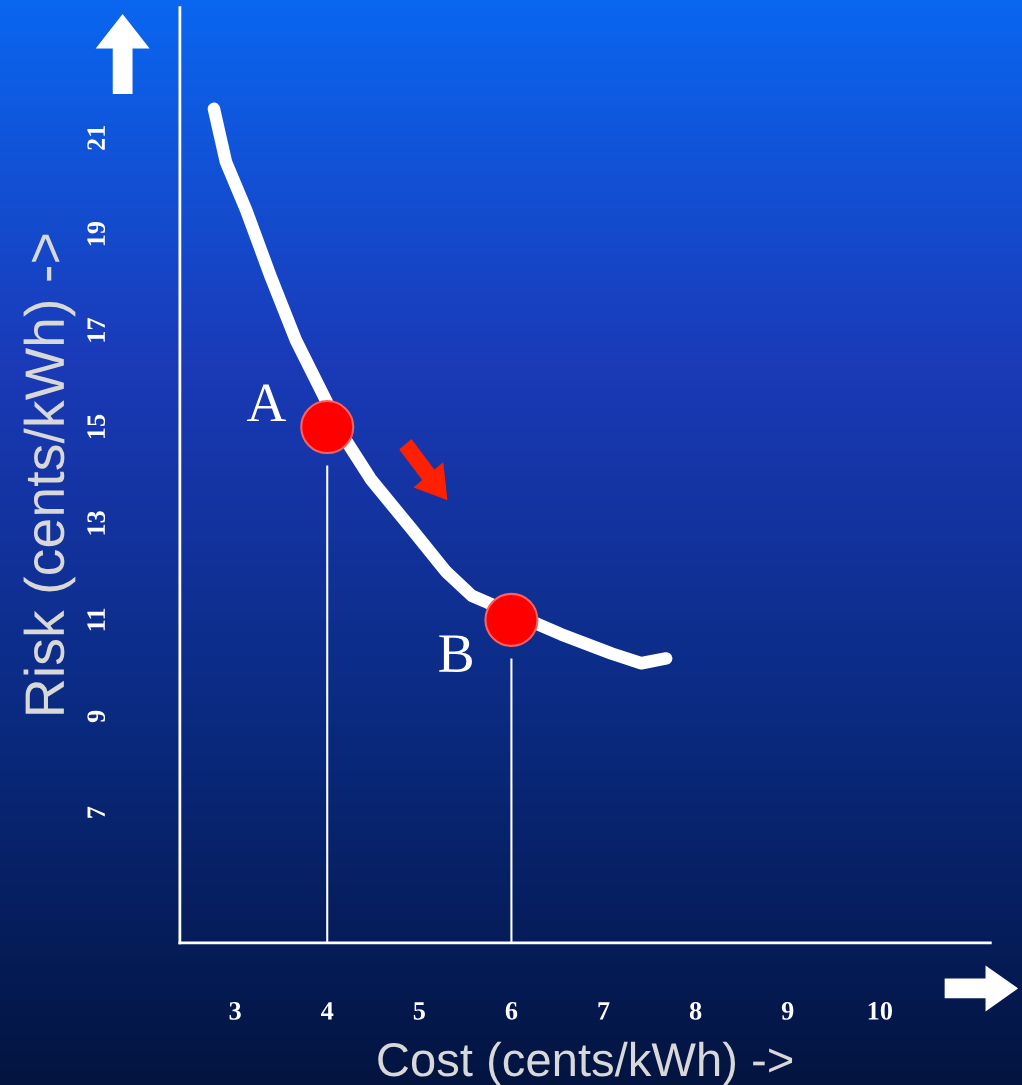 The height and width of the screenshot is (1085, 1022). What do you see at coordinates (327, 1011) in the screenshot?
I see `x-tick-label: 4` at bounding box center [327, 1011].